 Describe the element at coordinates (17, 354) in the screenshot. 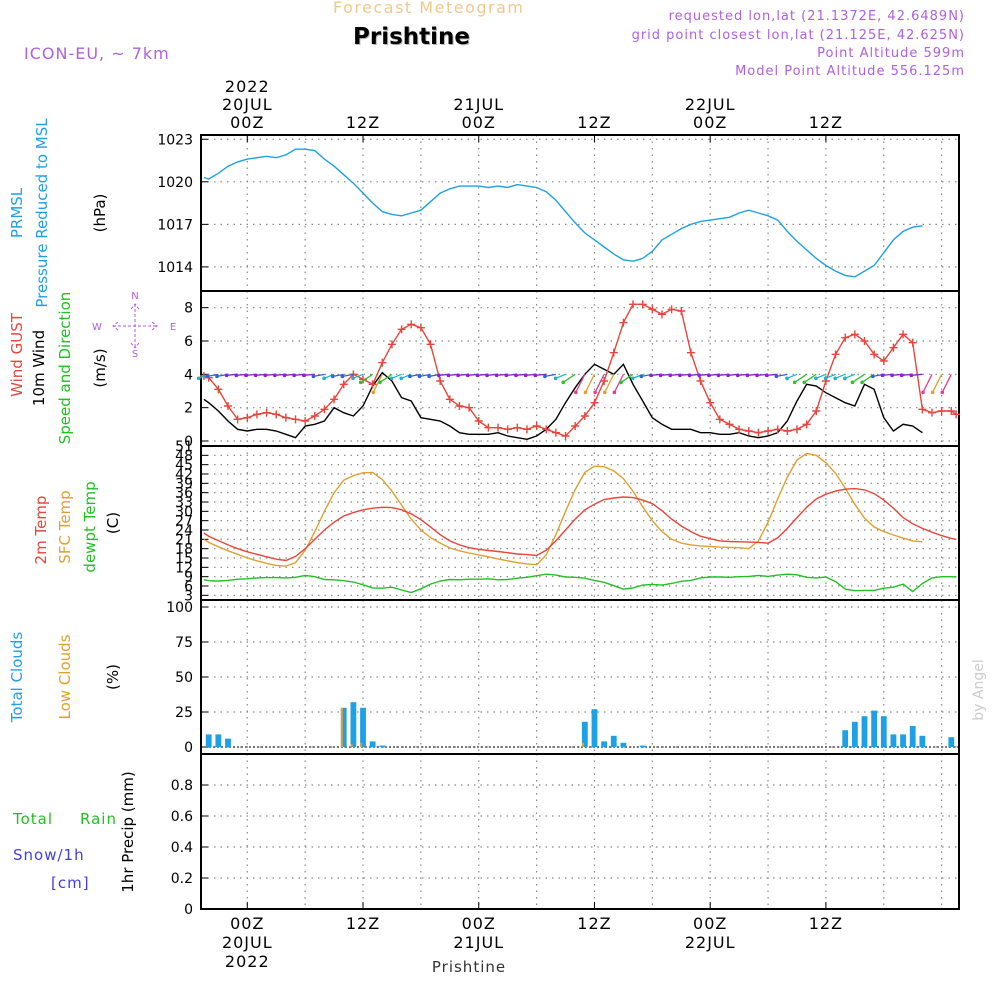

I see `wind-label-gust: Wind GUST` at that location.